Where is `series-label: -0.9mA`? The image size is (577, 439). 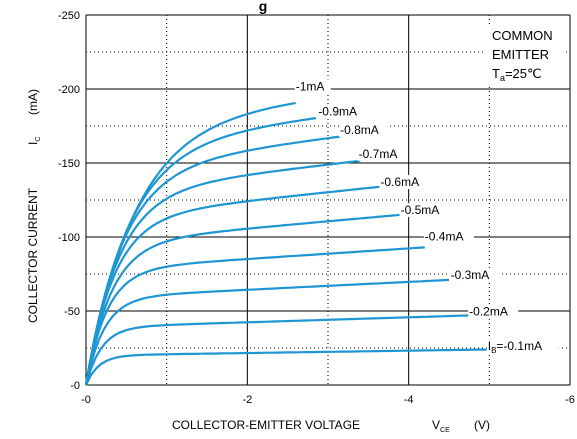 series-label: -0.9mA is located at coordinates (337, 112).